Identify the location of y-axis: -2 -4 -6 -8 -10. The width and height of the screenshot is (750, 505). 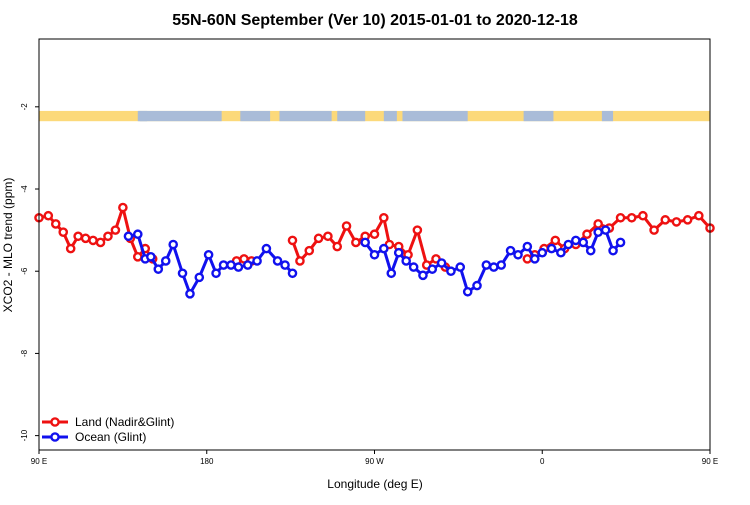
(29, 272).